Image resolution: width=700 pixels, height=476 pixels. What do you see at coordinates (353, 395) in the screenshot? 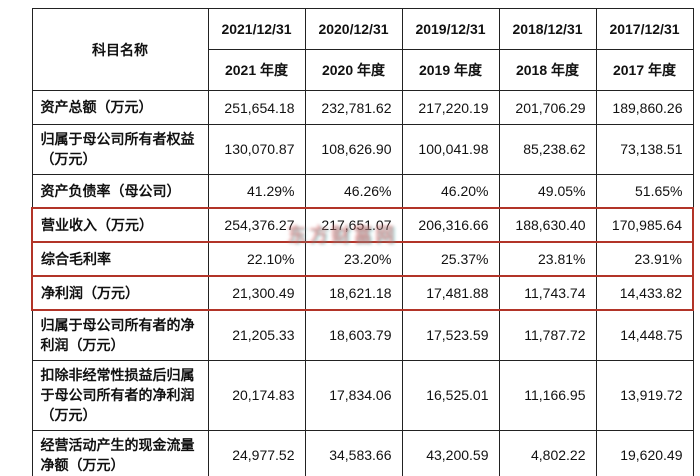
I see `row-value: 17,834.06` at bounding box center [353, 395].